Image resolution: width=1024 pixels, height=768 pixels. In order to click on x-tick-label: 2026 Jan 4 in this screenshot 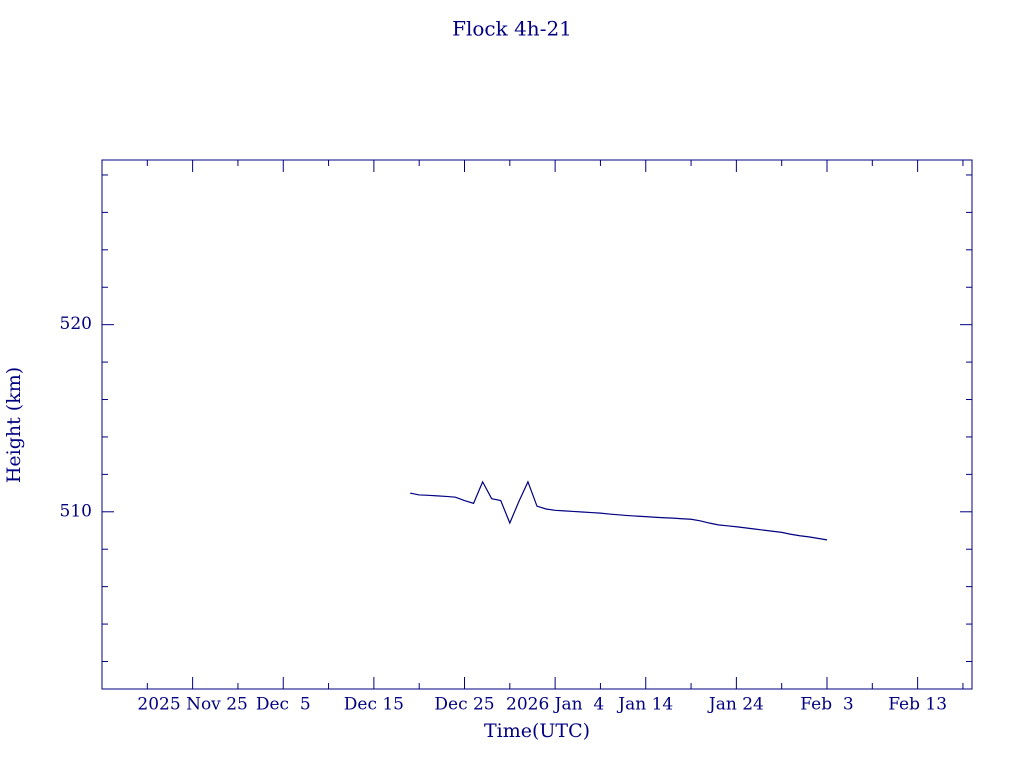, I will do `click(555, 705)`.